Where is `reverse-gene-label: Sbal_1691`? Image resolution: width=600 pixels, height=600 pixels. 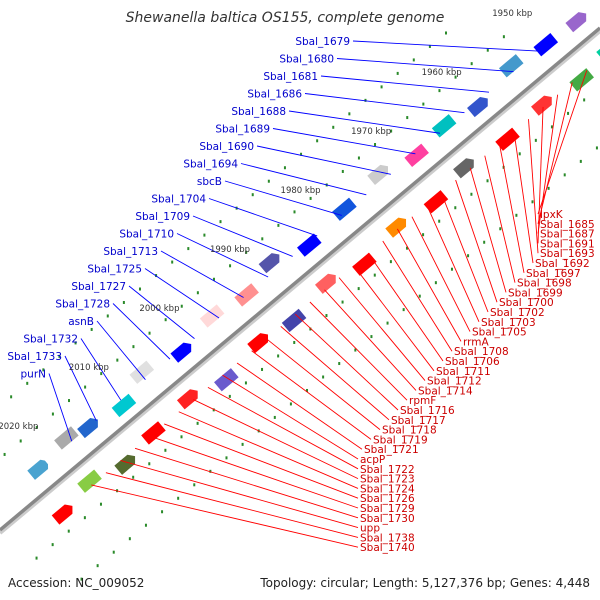
reverse-gene-label: Sbal_1691 is located at coordinates (567, 244).